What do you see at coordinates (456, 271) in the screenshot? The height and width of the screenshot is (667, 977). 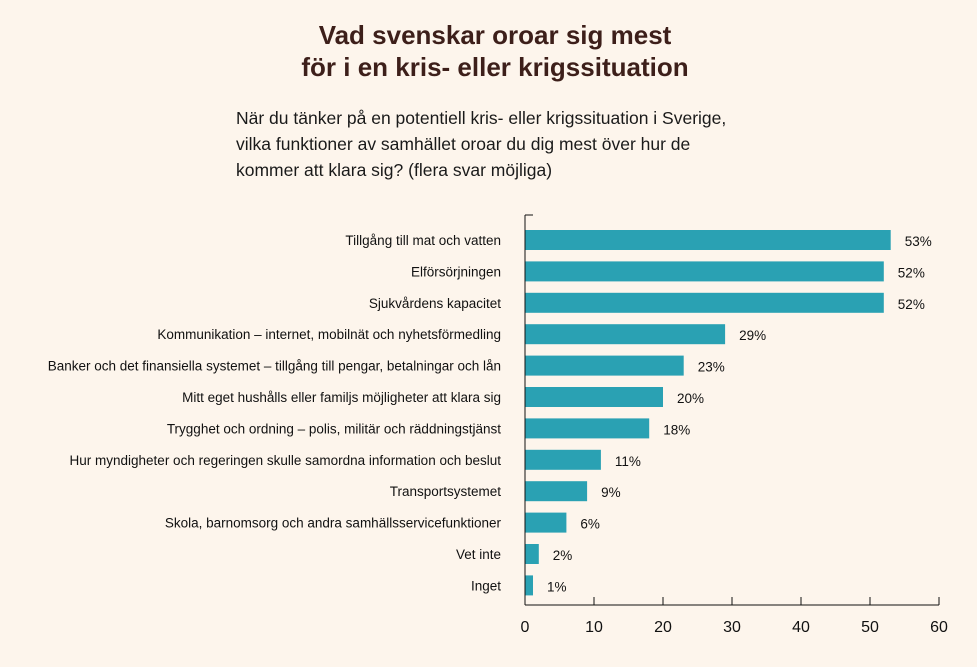 I see `category-label: Elförsörjningen` at bounding box center [456, 271].